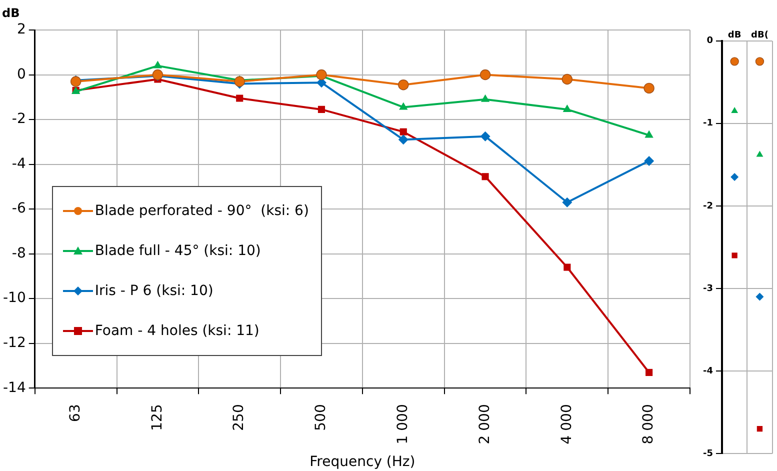 The width and height of the screenshot is (777, 471). I want to click on legend-label: Iris - P 6 (ksi: 10), so click(154, 291).